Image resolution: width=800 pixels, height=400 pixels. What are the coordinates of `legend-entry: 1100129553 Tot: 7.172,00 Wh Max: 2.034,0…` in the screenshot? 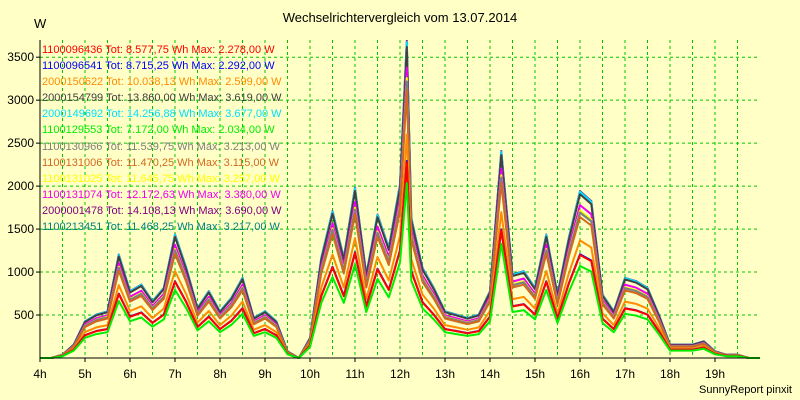 It's located at (158, 130).